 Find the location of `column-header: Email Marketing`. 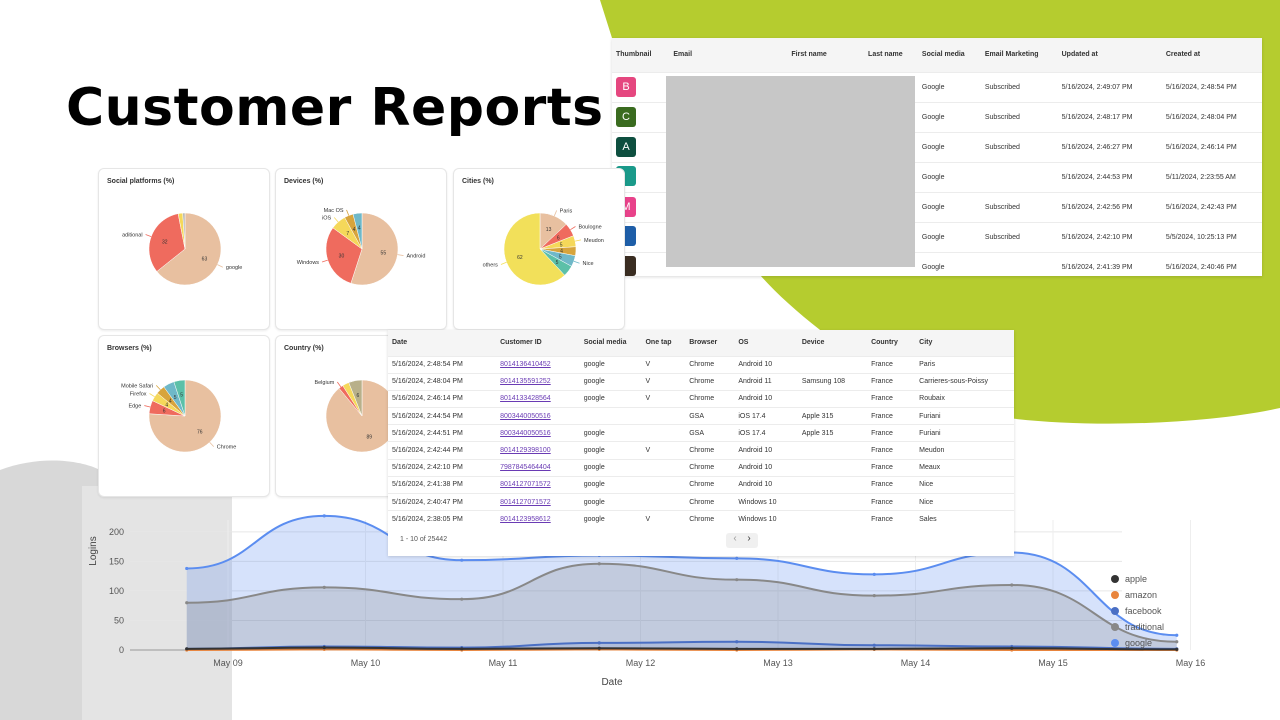

column-header: Email Marketing is located at coordinates (1019, 55).